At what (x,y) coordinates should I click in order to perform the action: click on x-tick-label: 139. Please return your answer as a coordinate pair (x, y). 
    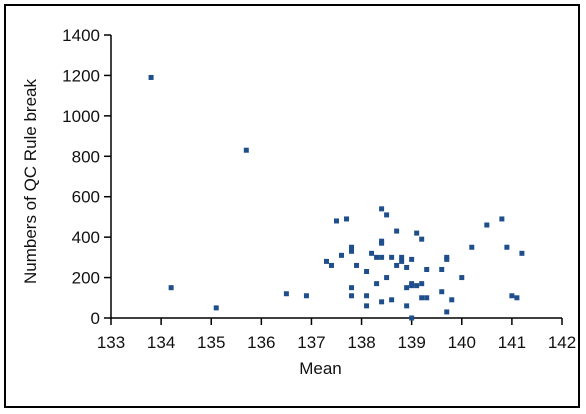
    Looking at the image, I should click on (411, 342).